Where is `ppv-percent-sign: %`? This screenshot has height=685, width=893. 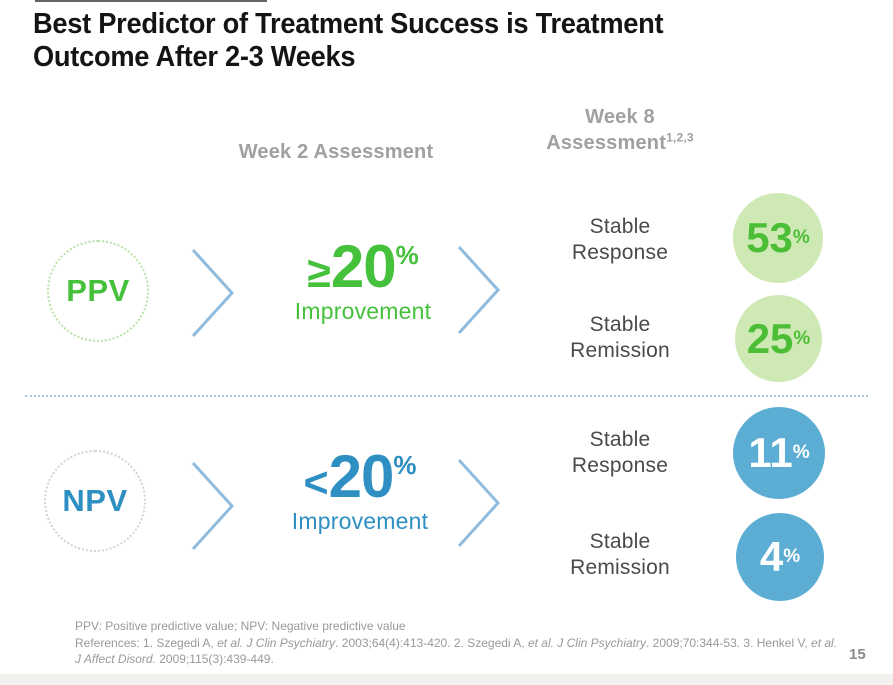 ppv-percent-sign: % is located at coordinates (407, 255).